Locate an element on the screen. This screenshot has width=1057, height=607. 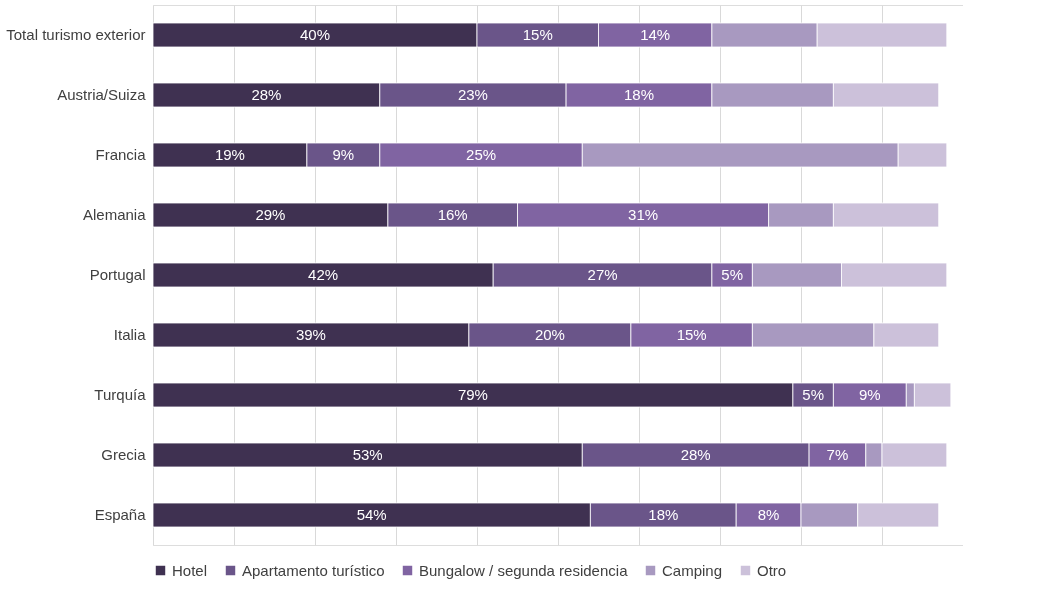
data-label: 16% is located at coordinates (452, 214).